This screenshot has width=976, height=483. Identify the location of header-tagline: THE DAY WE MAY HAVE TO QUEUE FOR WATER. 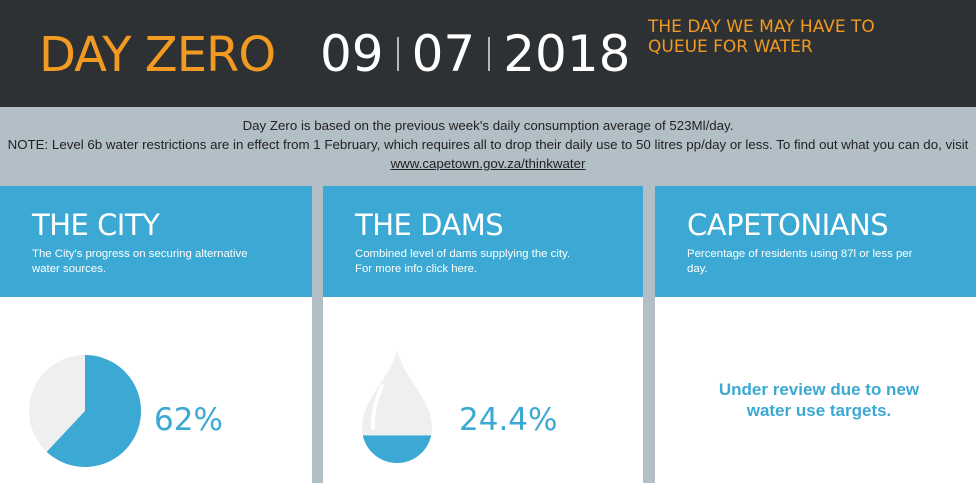
(761, 37).